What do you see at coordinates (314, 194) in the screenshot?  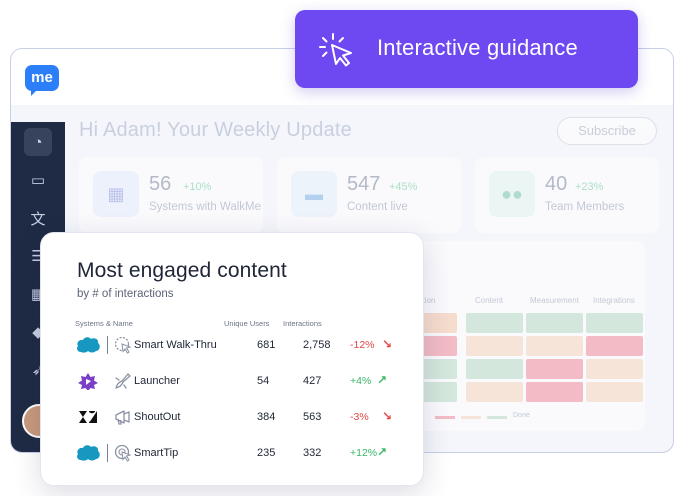 I see `chat-bubble-icon: ▬` at bounding box center [314, 194].